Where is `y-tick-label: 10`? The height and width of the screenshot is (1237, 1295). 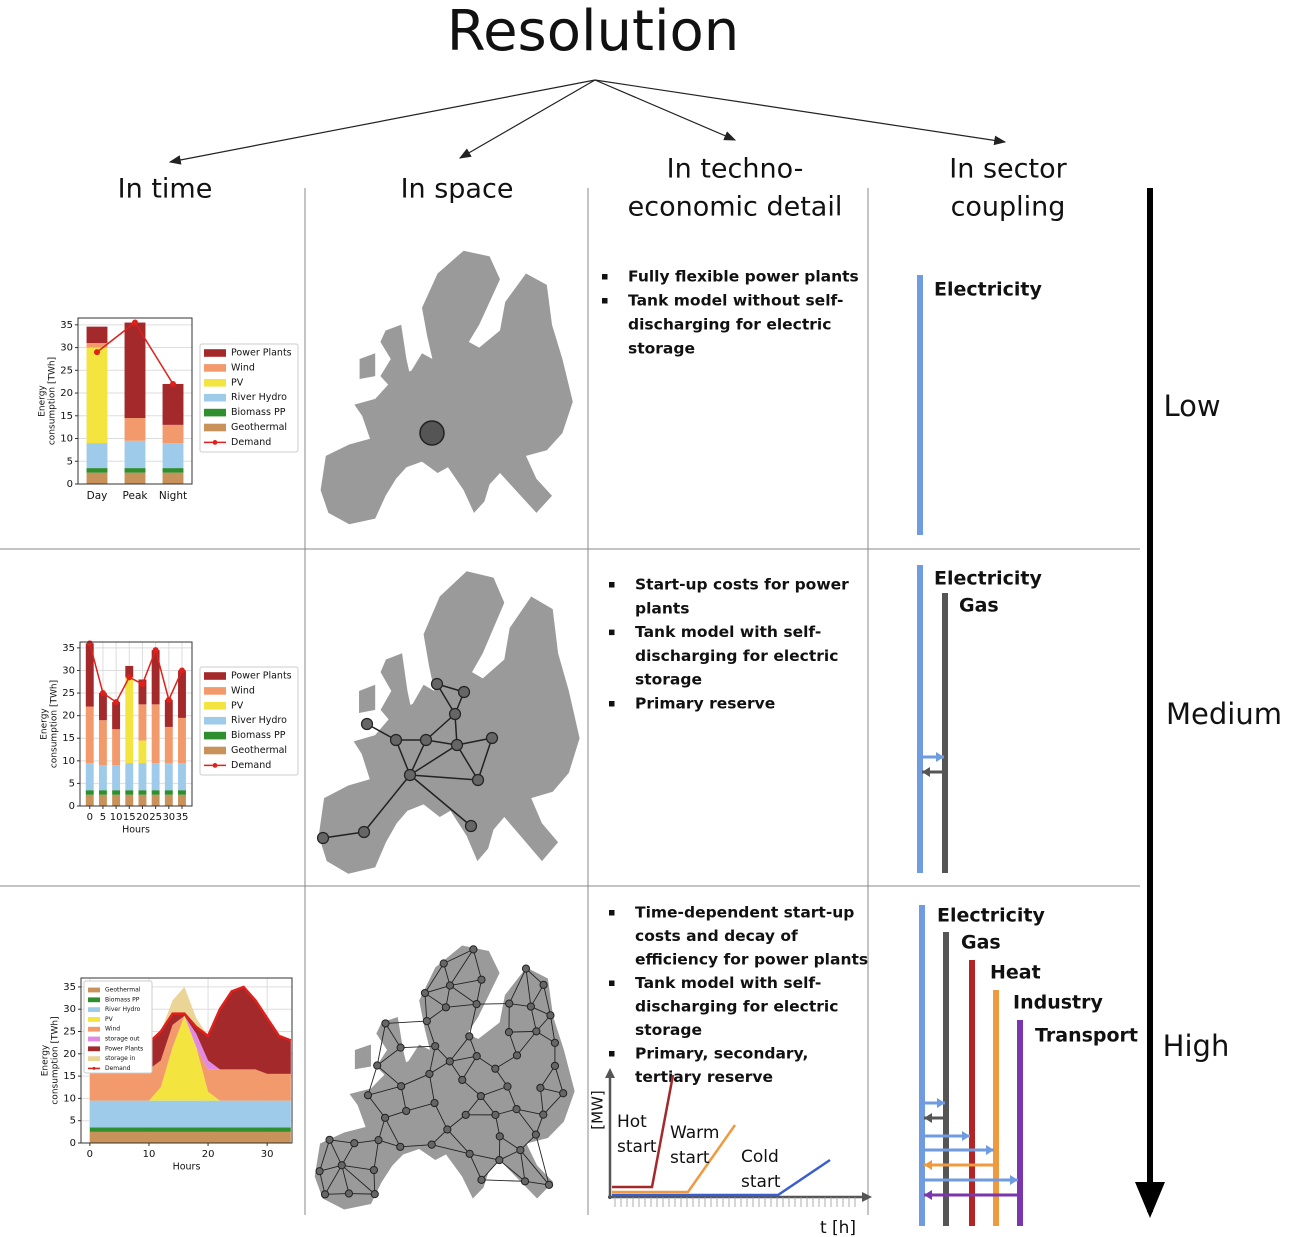 y-tick-label: 10 is located at coordinates (69, 1098).